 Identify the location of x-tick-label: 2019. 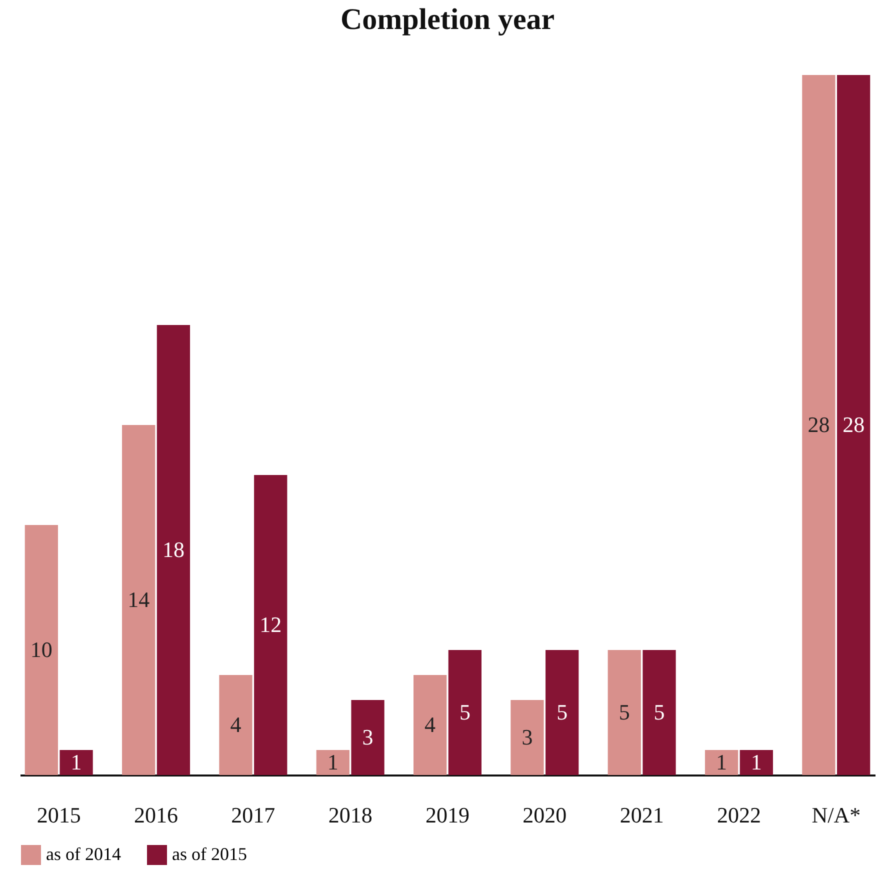
(448, 815).